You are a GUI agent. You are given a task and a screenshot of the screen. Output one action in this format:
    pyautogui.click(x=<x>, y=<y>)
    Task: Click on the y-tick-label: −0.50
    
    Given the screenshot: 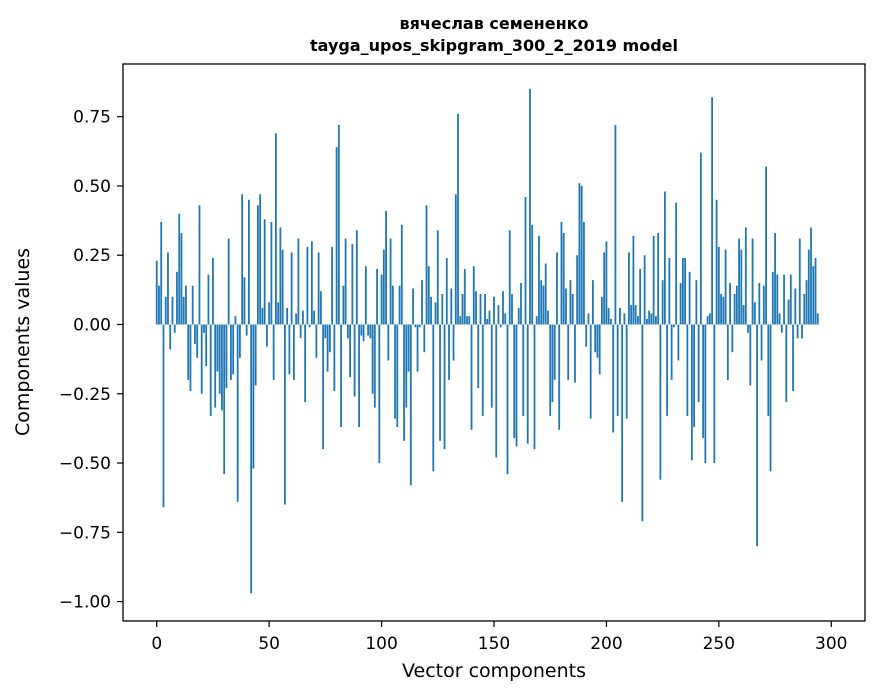 What is the action you would take?
    pyautogui.click(x=85, y=464)
    